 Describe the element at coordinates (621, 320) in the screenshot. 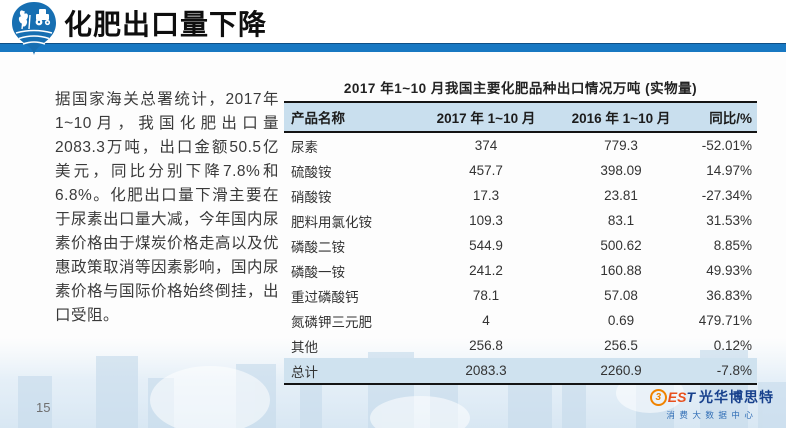

I see `value-cell: 0.69` at that location.